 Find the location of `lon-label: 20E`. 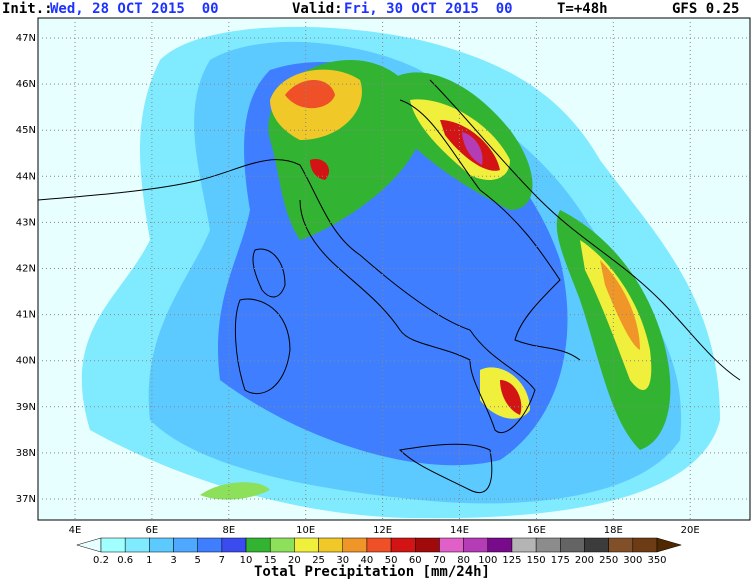

lon-label: 20E is located at coordinates (690, 530).